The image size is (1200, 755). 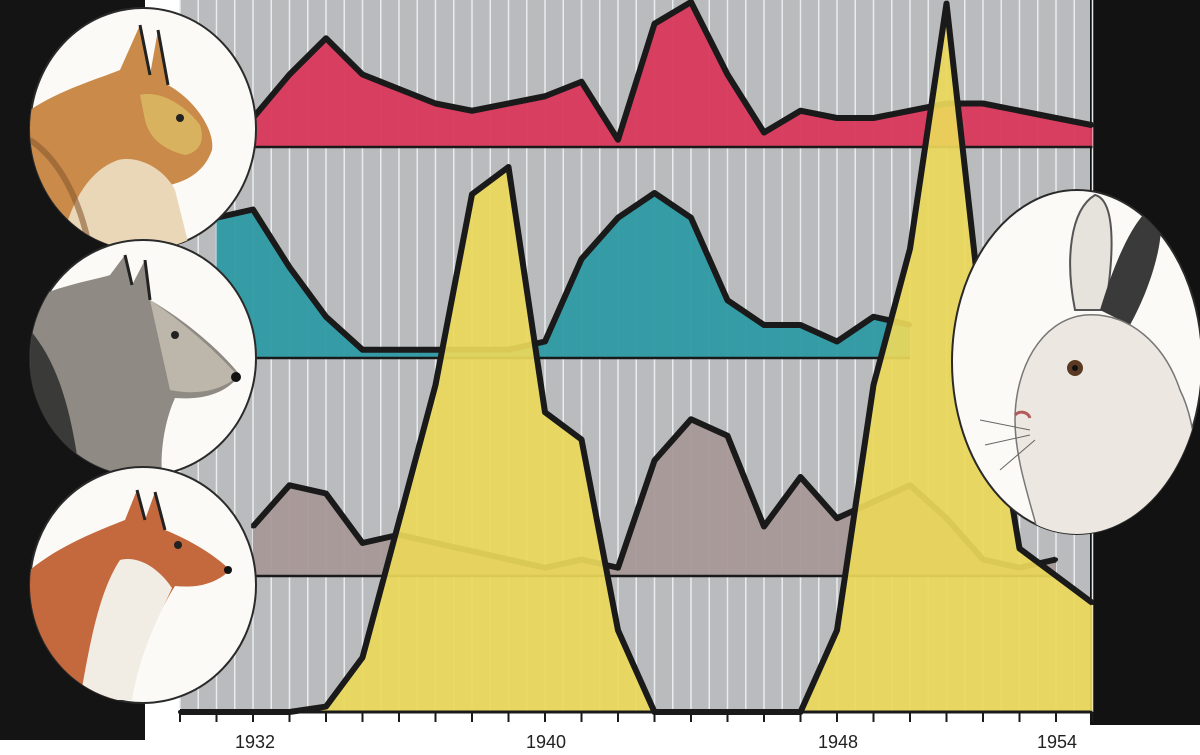 What do you see at coordinates (546, 742) in the screenshot?
I see `year-label-1940: 1940` at bounding box center [546, 742].